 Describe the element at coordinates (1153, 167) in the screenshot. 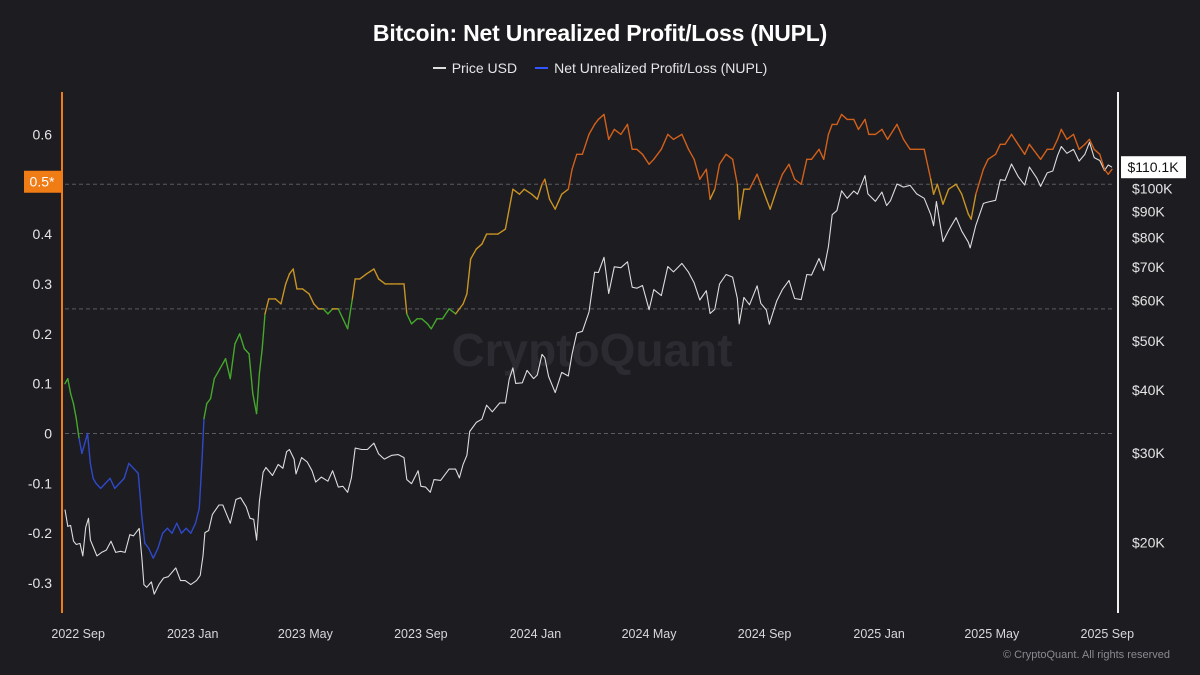

I see `current-price-label: $110.1K` at that location.